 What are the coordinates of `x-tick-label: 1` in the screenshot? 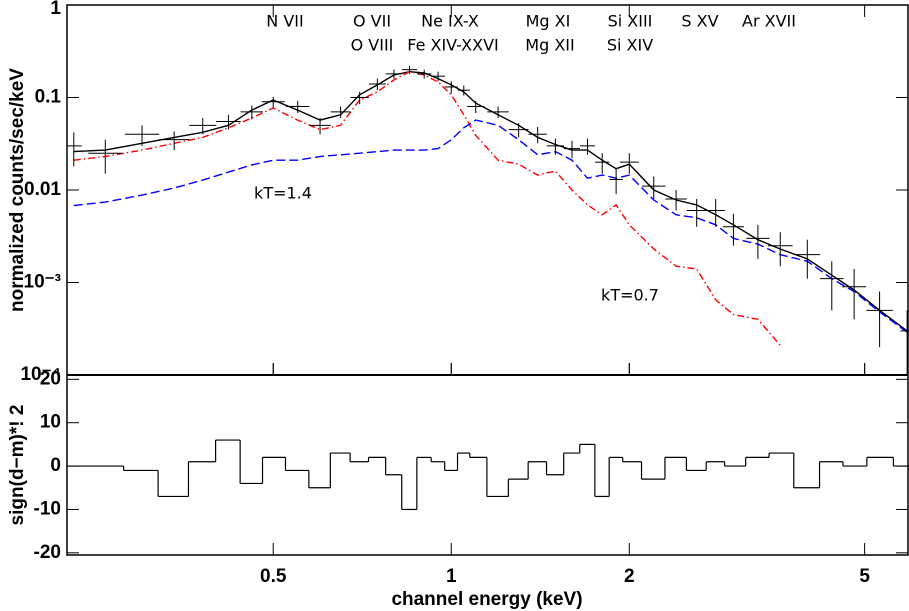 It's located at (451, 576).